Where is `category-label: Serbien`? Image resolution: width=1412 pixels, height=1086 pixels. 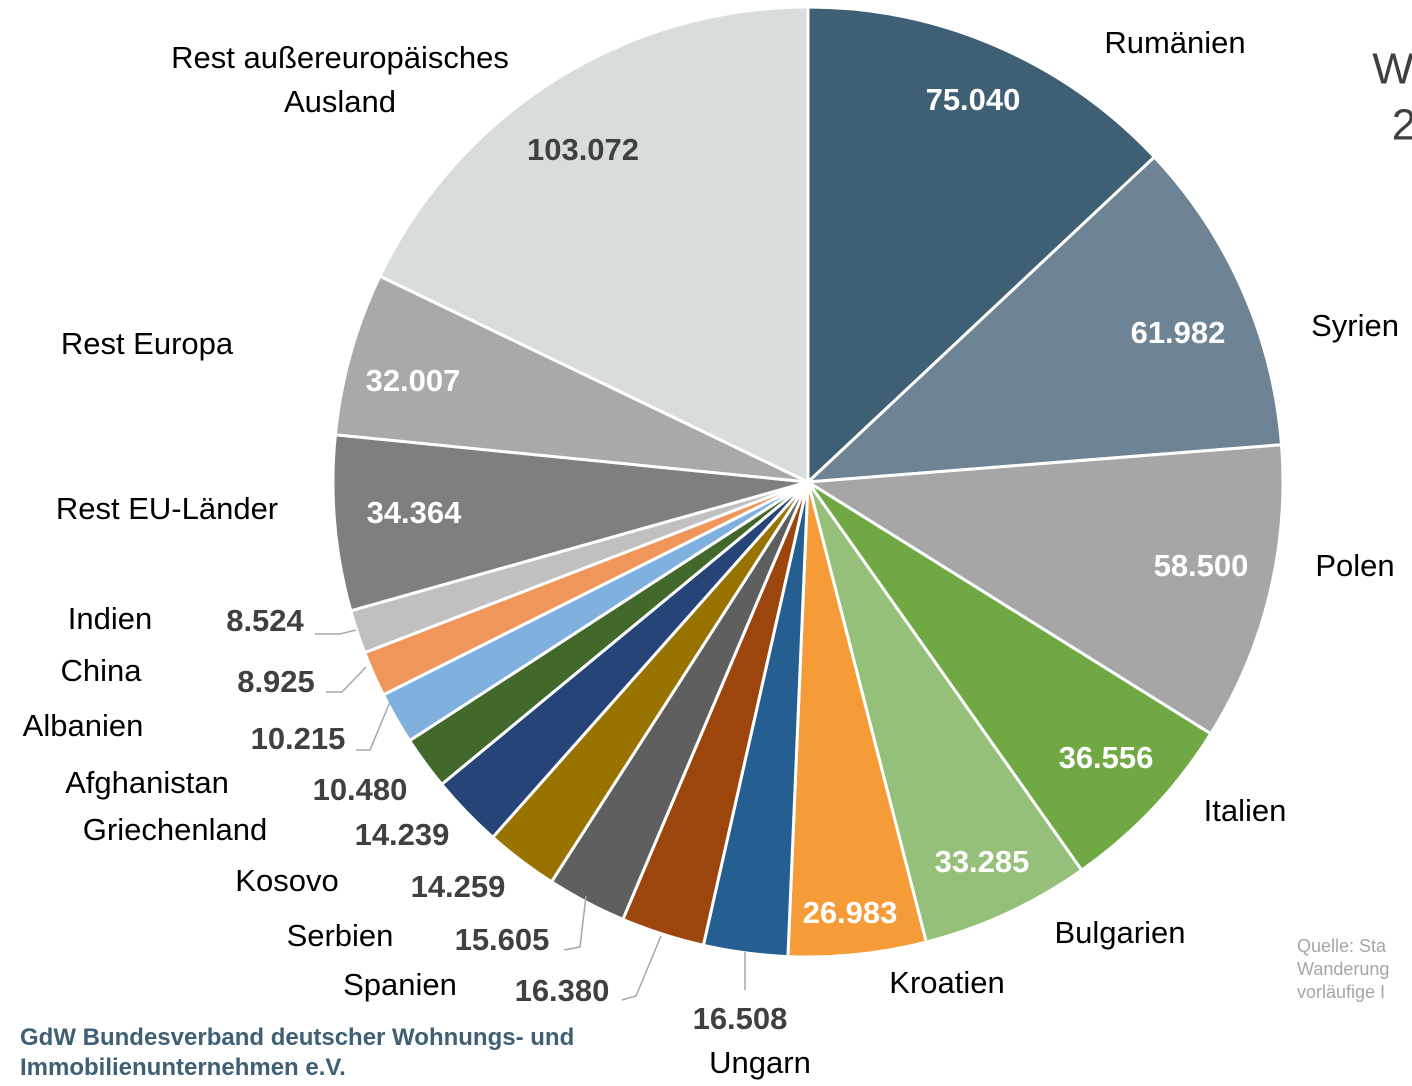 category-label: Serbien is located at coordinates (340, 935).